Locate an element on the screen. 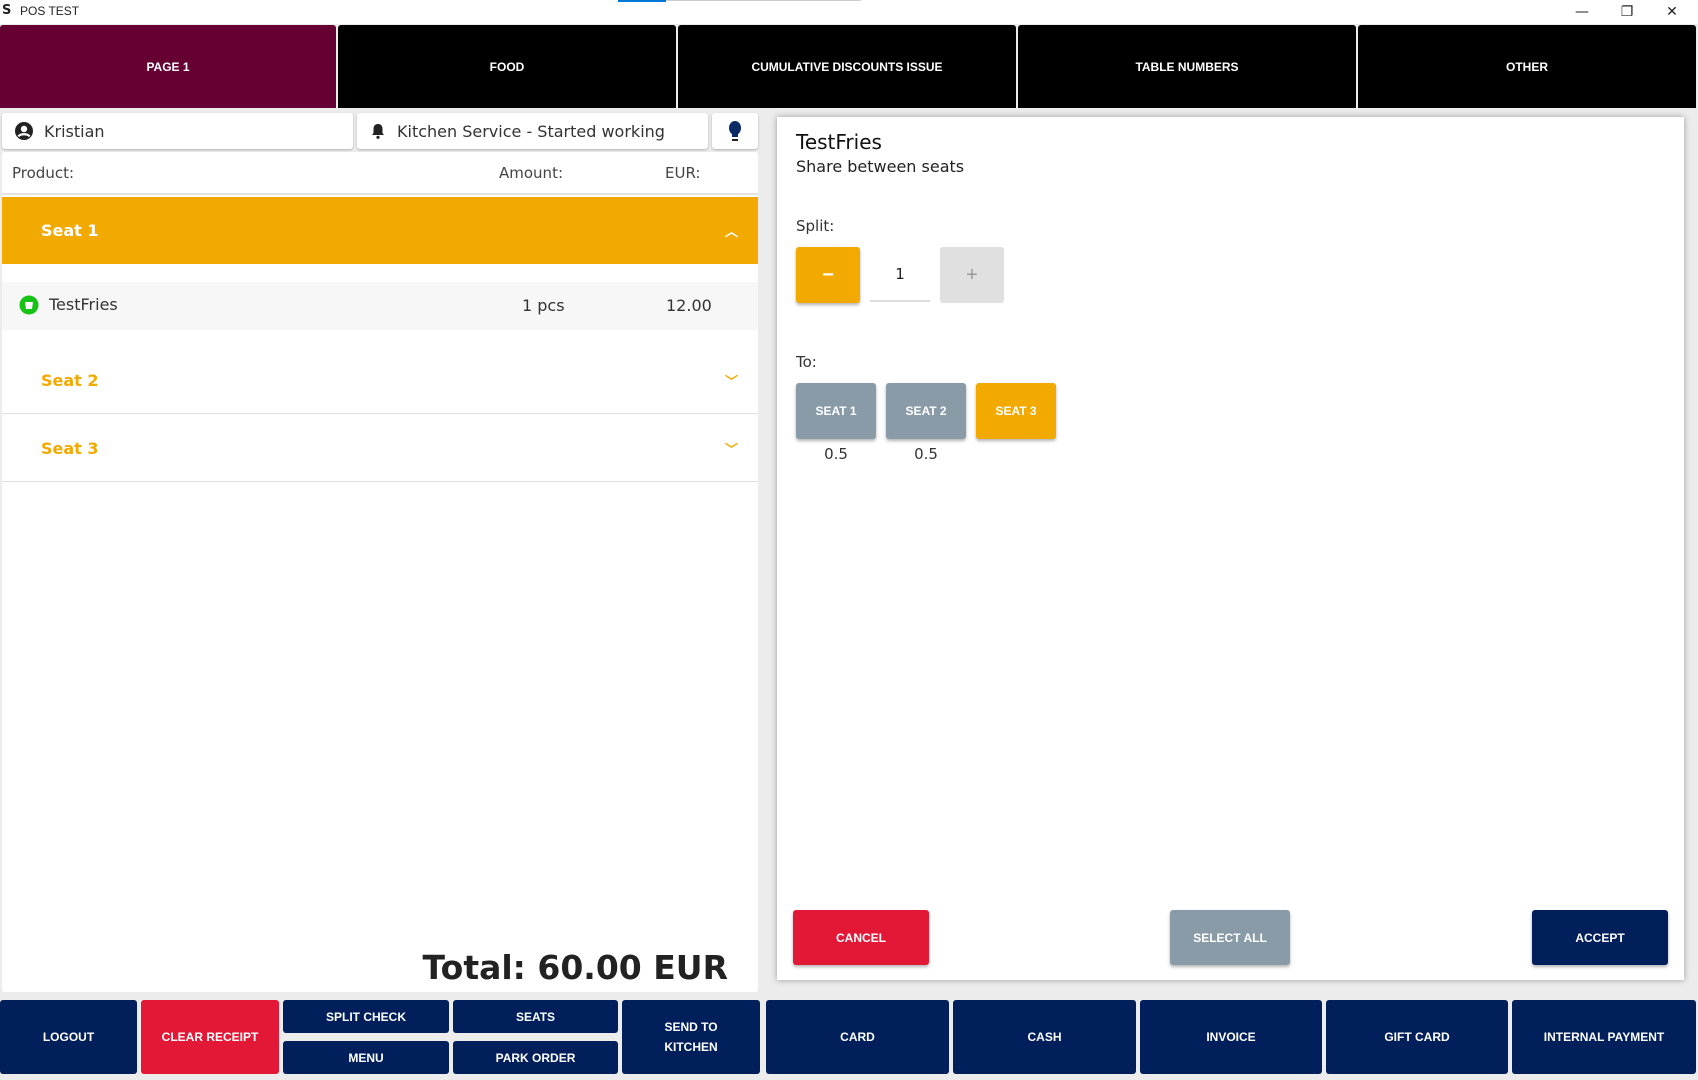 This screenshot has width=1698, height=1080. internal-payment-button: INTERNAL PAYMENT is located at coordinates (1604, 1037).